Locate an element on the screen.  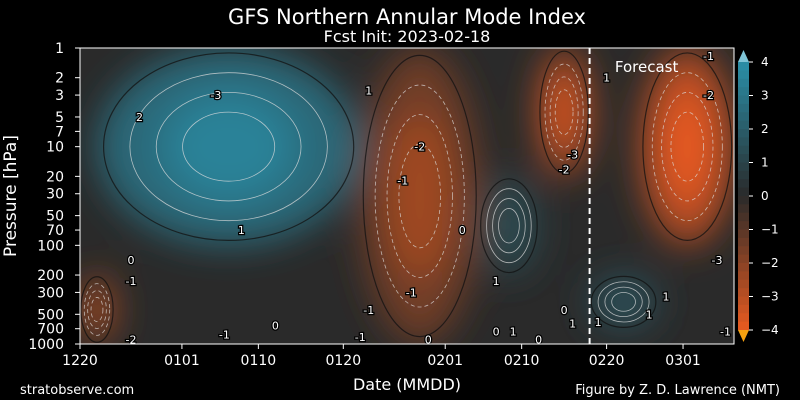
contour-label-11: -1 is located at coordinates (360, 337).